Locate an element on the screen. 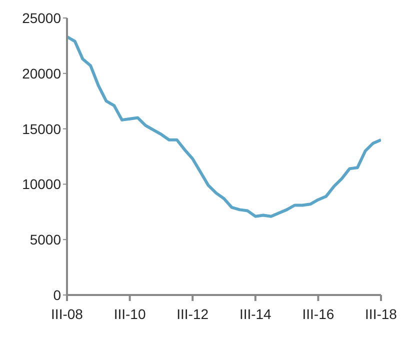  x-tick-label: III-16 is located at coordinates (318, 314).